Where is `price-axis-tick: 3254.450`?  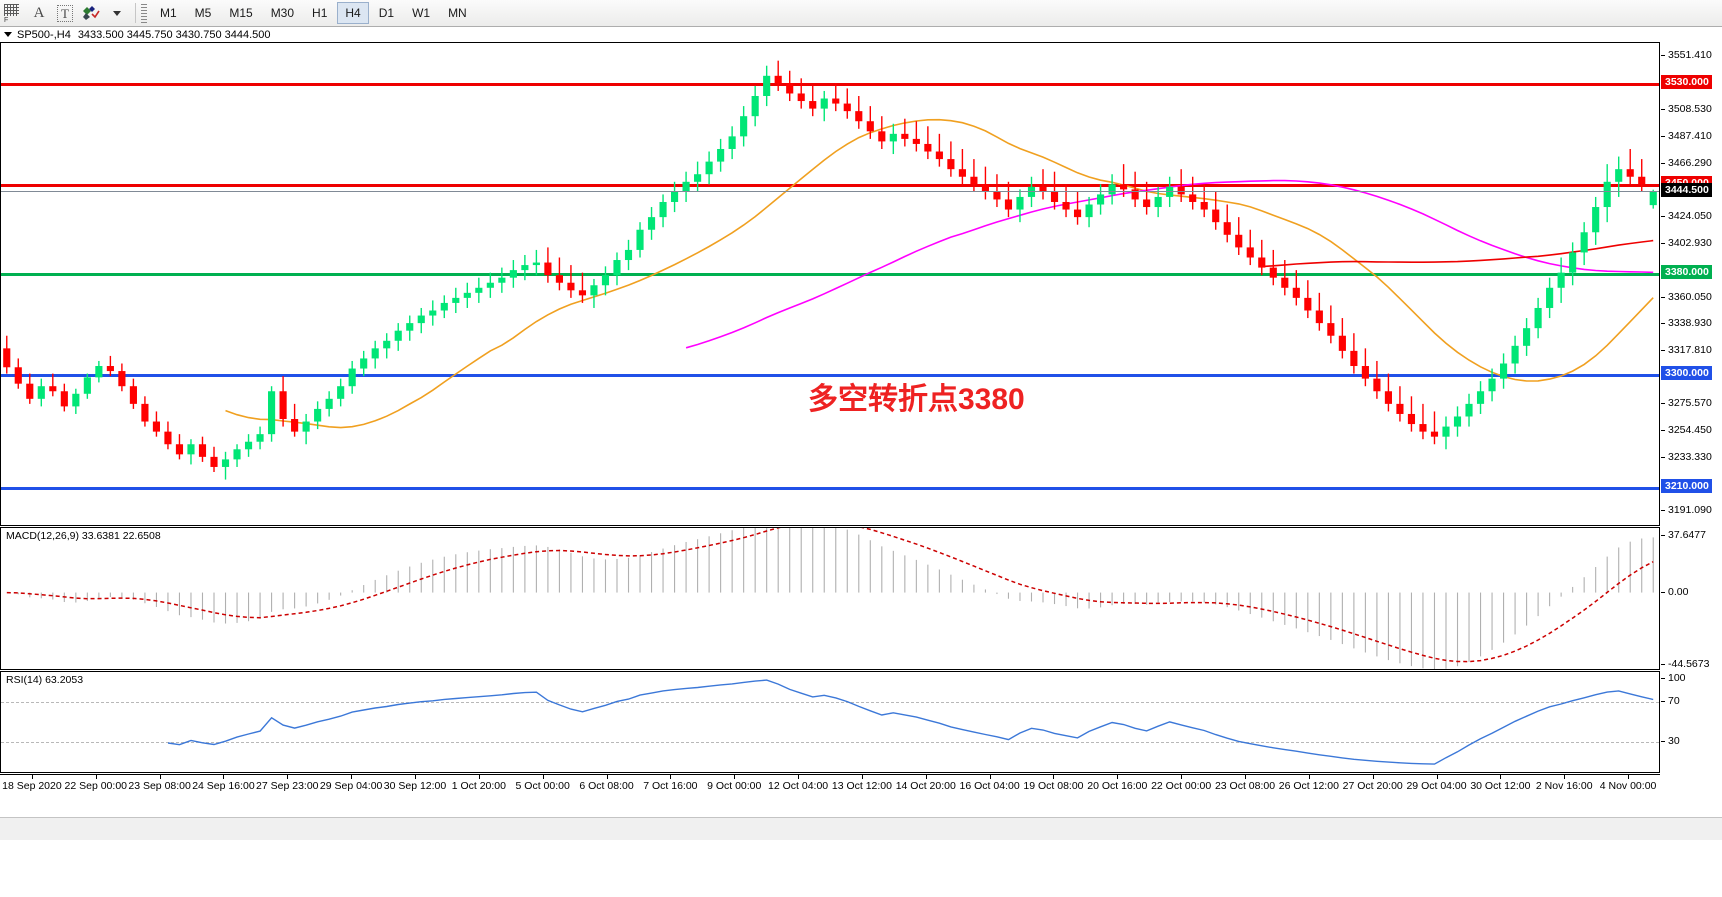
price-axis-tick: 3254.450 is located at coordinates (1686, 430).